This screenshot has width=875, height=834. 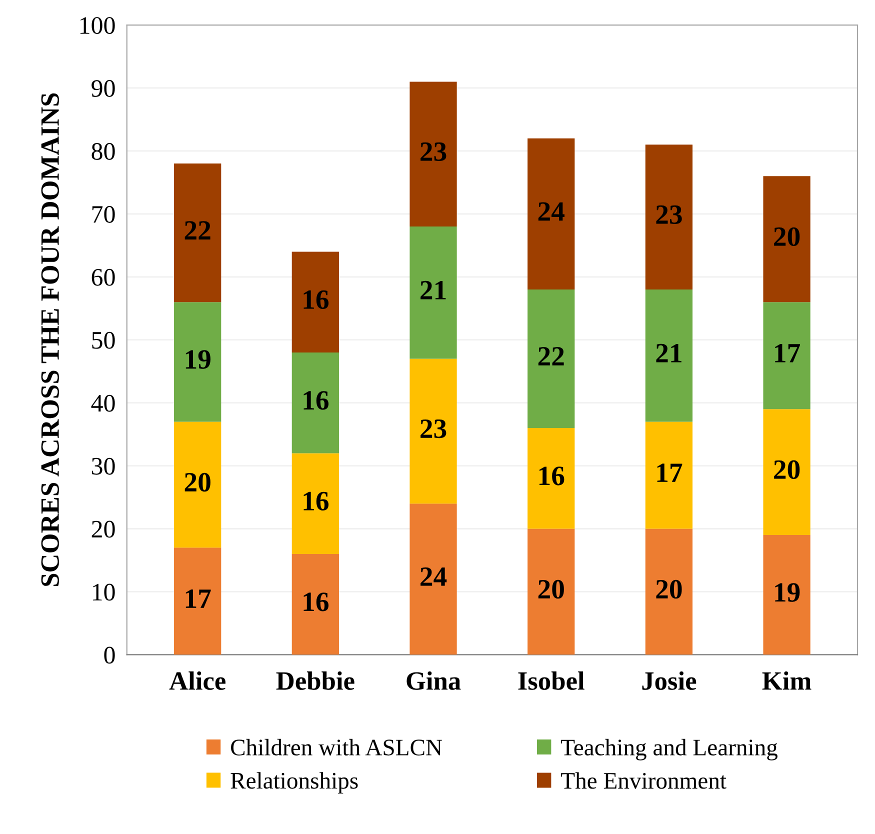 I want to click on y-tick-label: 90, so click(x=103, y=88).